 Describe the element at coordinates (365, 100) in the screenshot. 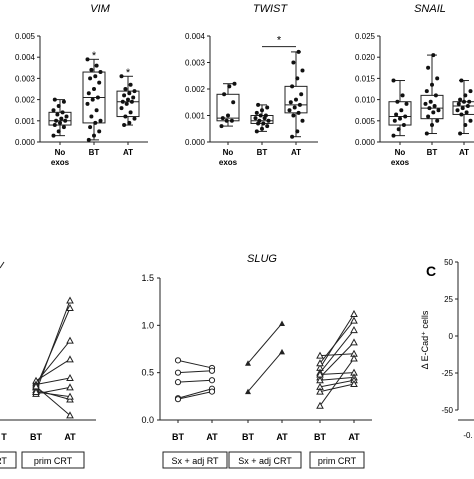

I see `y-tick-label: 0.010` at that location.